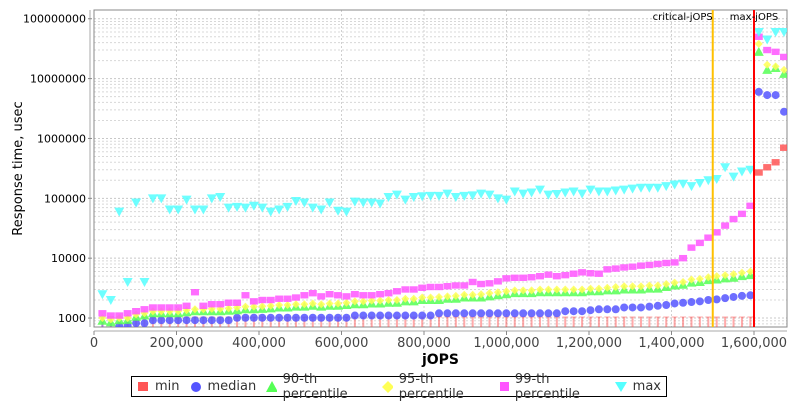 Image resolution: width=800 pixels, height=402 pixels. Describe the element at coordinates (232, 386) in the screenshot. I see `legend-label: median` at that location.